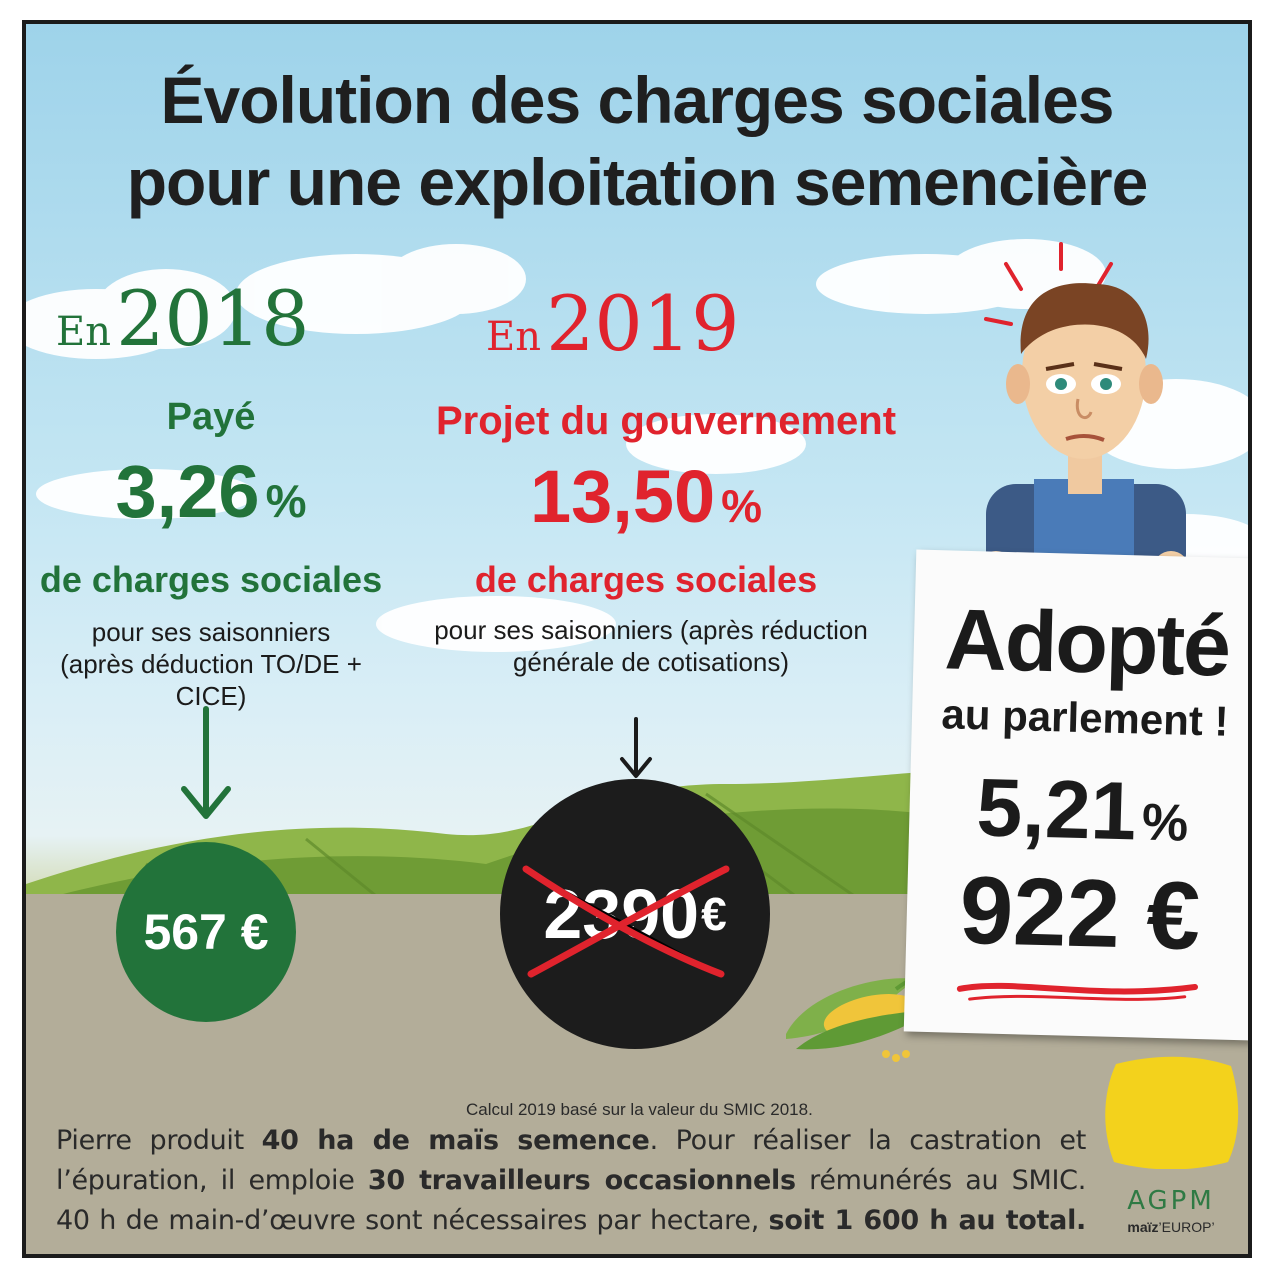  What do you see at coordinates (714, 914) in the screenshot?
I see `amount-2019-currency: €` at bounding box center [714, 914].